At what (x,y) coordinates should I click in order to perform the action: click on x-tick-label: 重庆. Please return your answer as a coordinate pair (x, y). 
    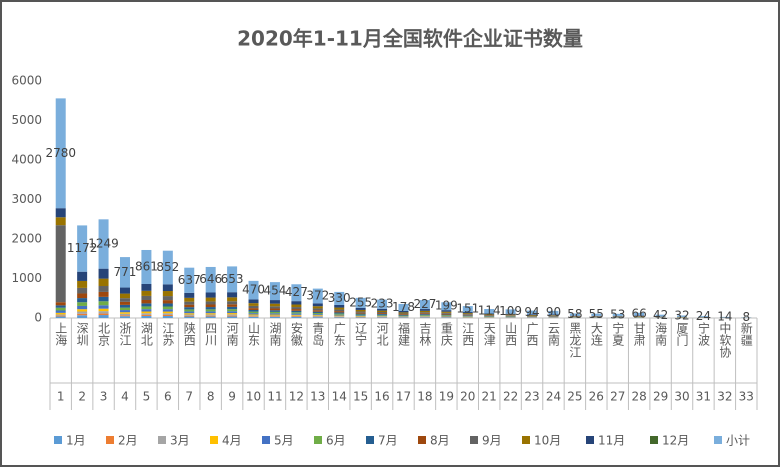
    Looking at the image, I should click on (446, 334).